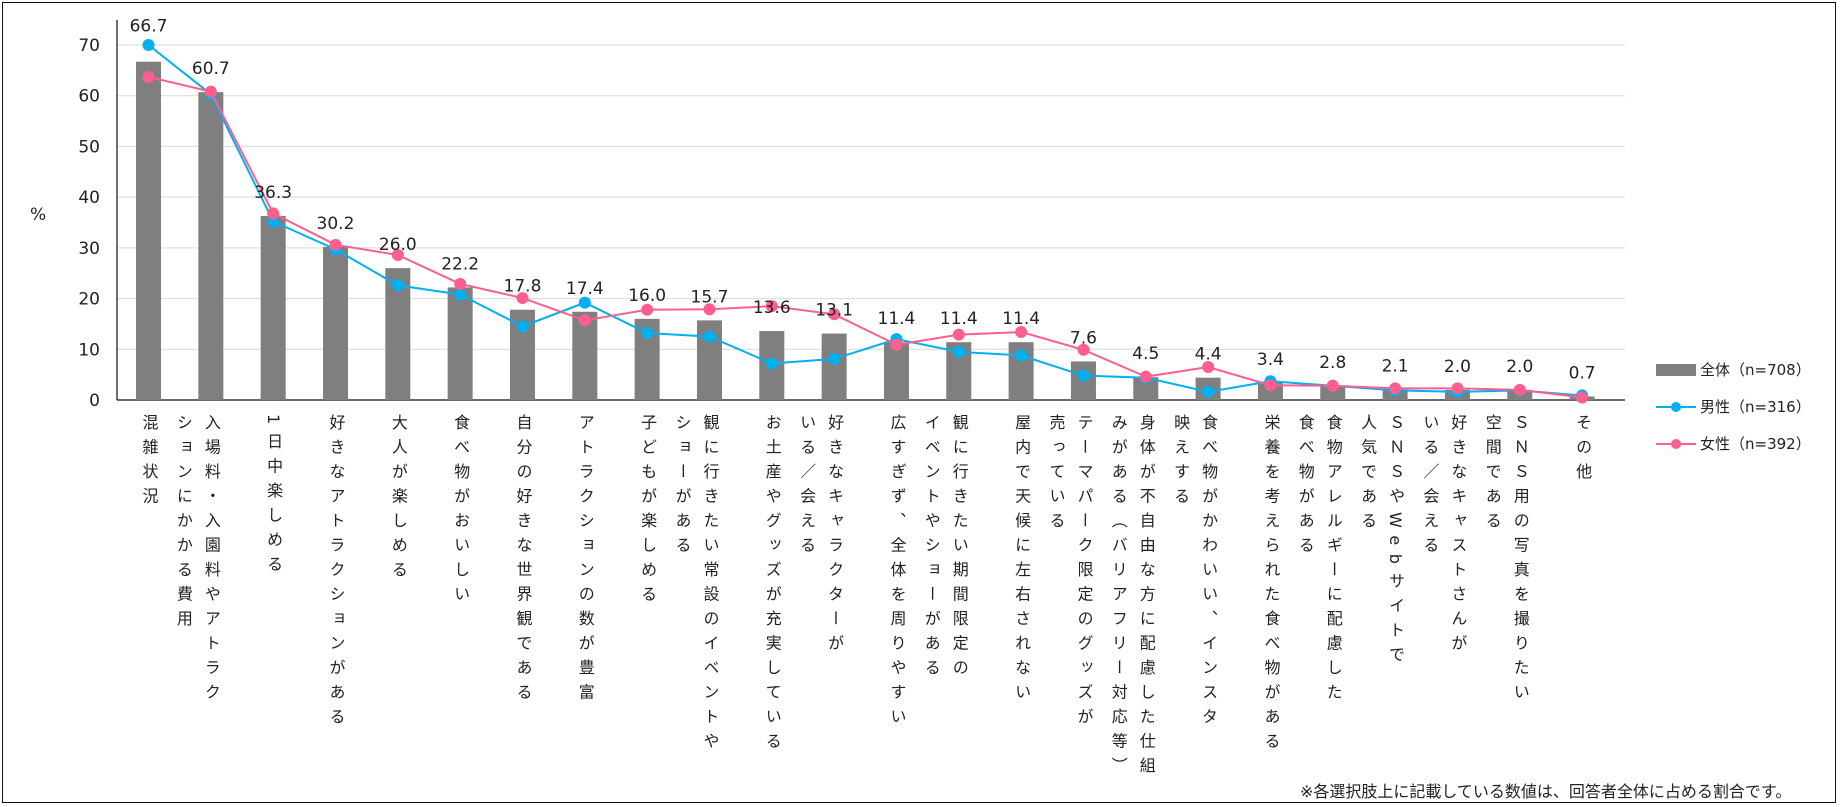 This screenshot has height=807, width=1840. Describe the element at coordinates (398, 500) in the screenshot. I see `x-tick-label: 大人が楽しめる` at that location.